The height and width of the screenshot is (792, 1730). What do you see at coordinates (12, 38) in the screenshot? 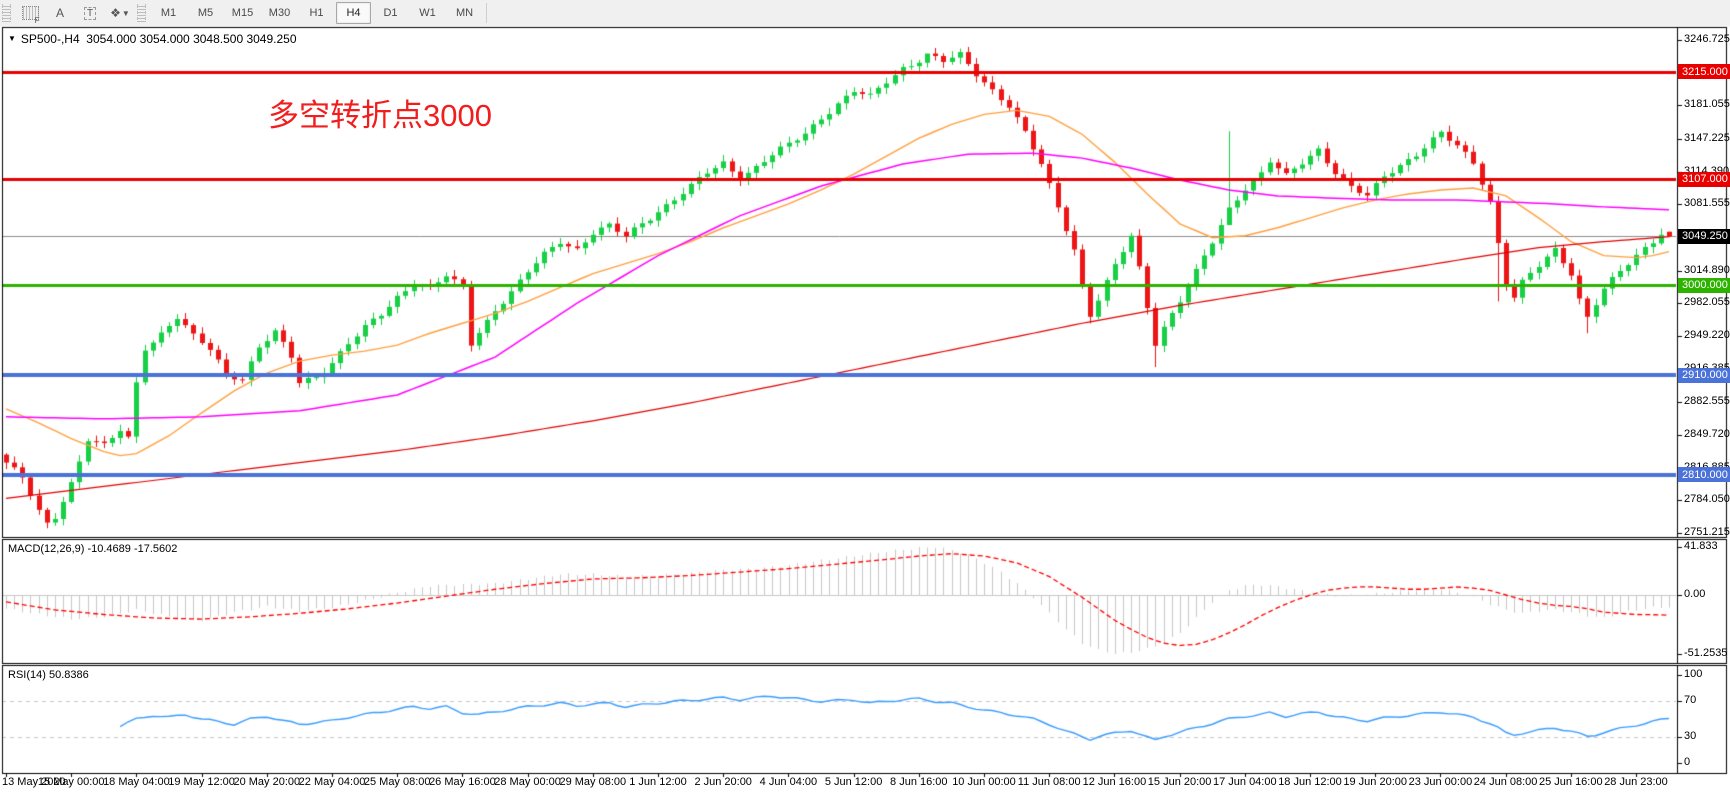
I see `symbol-dropdown-icon: ▼` at bounding box center [12, 38].